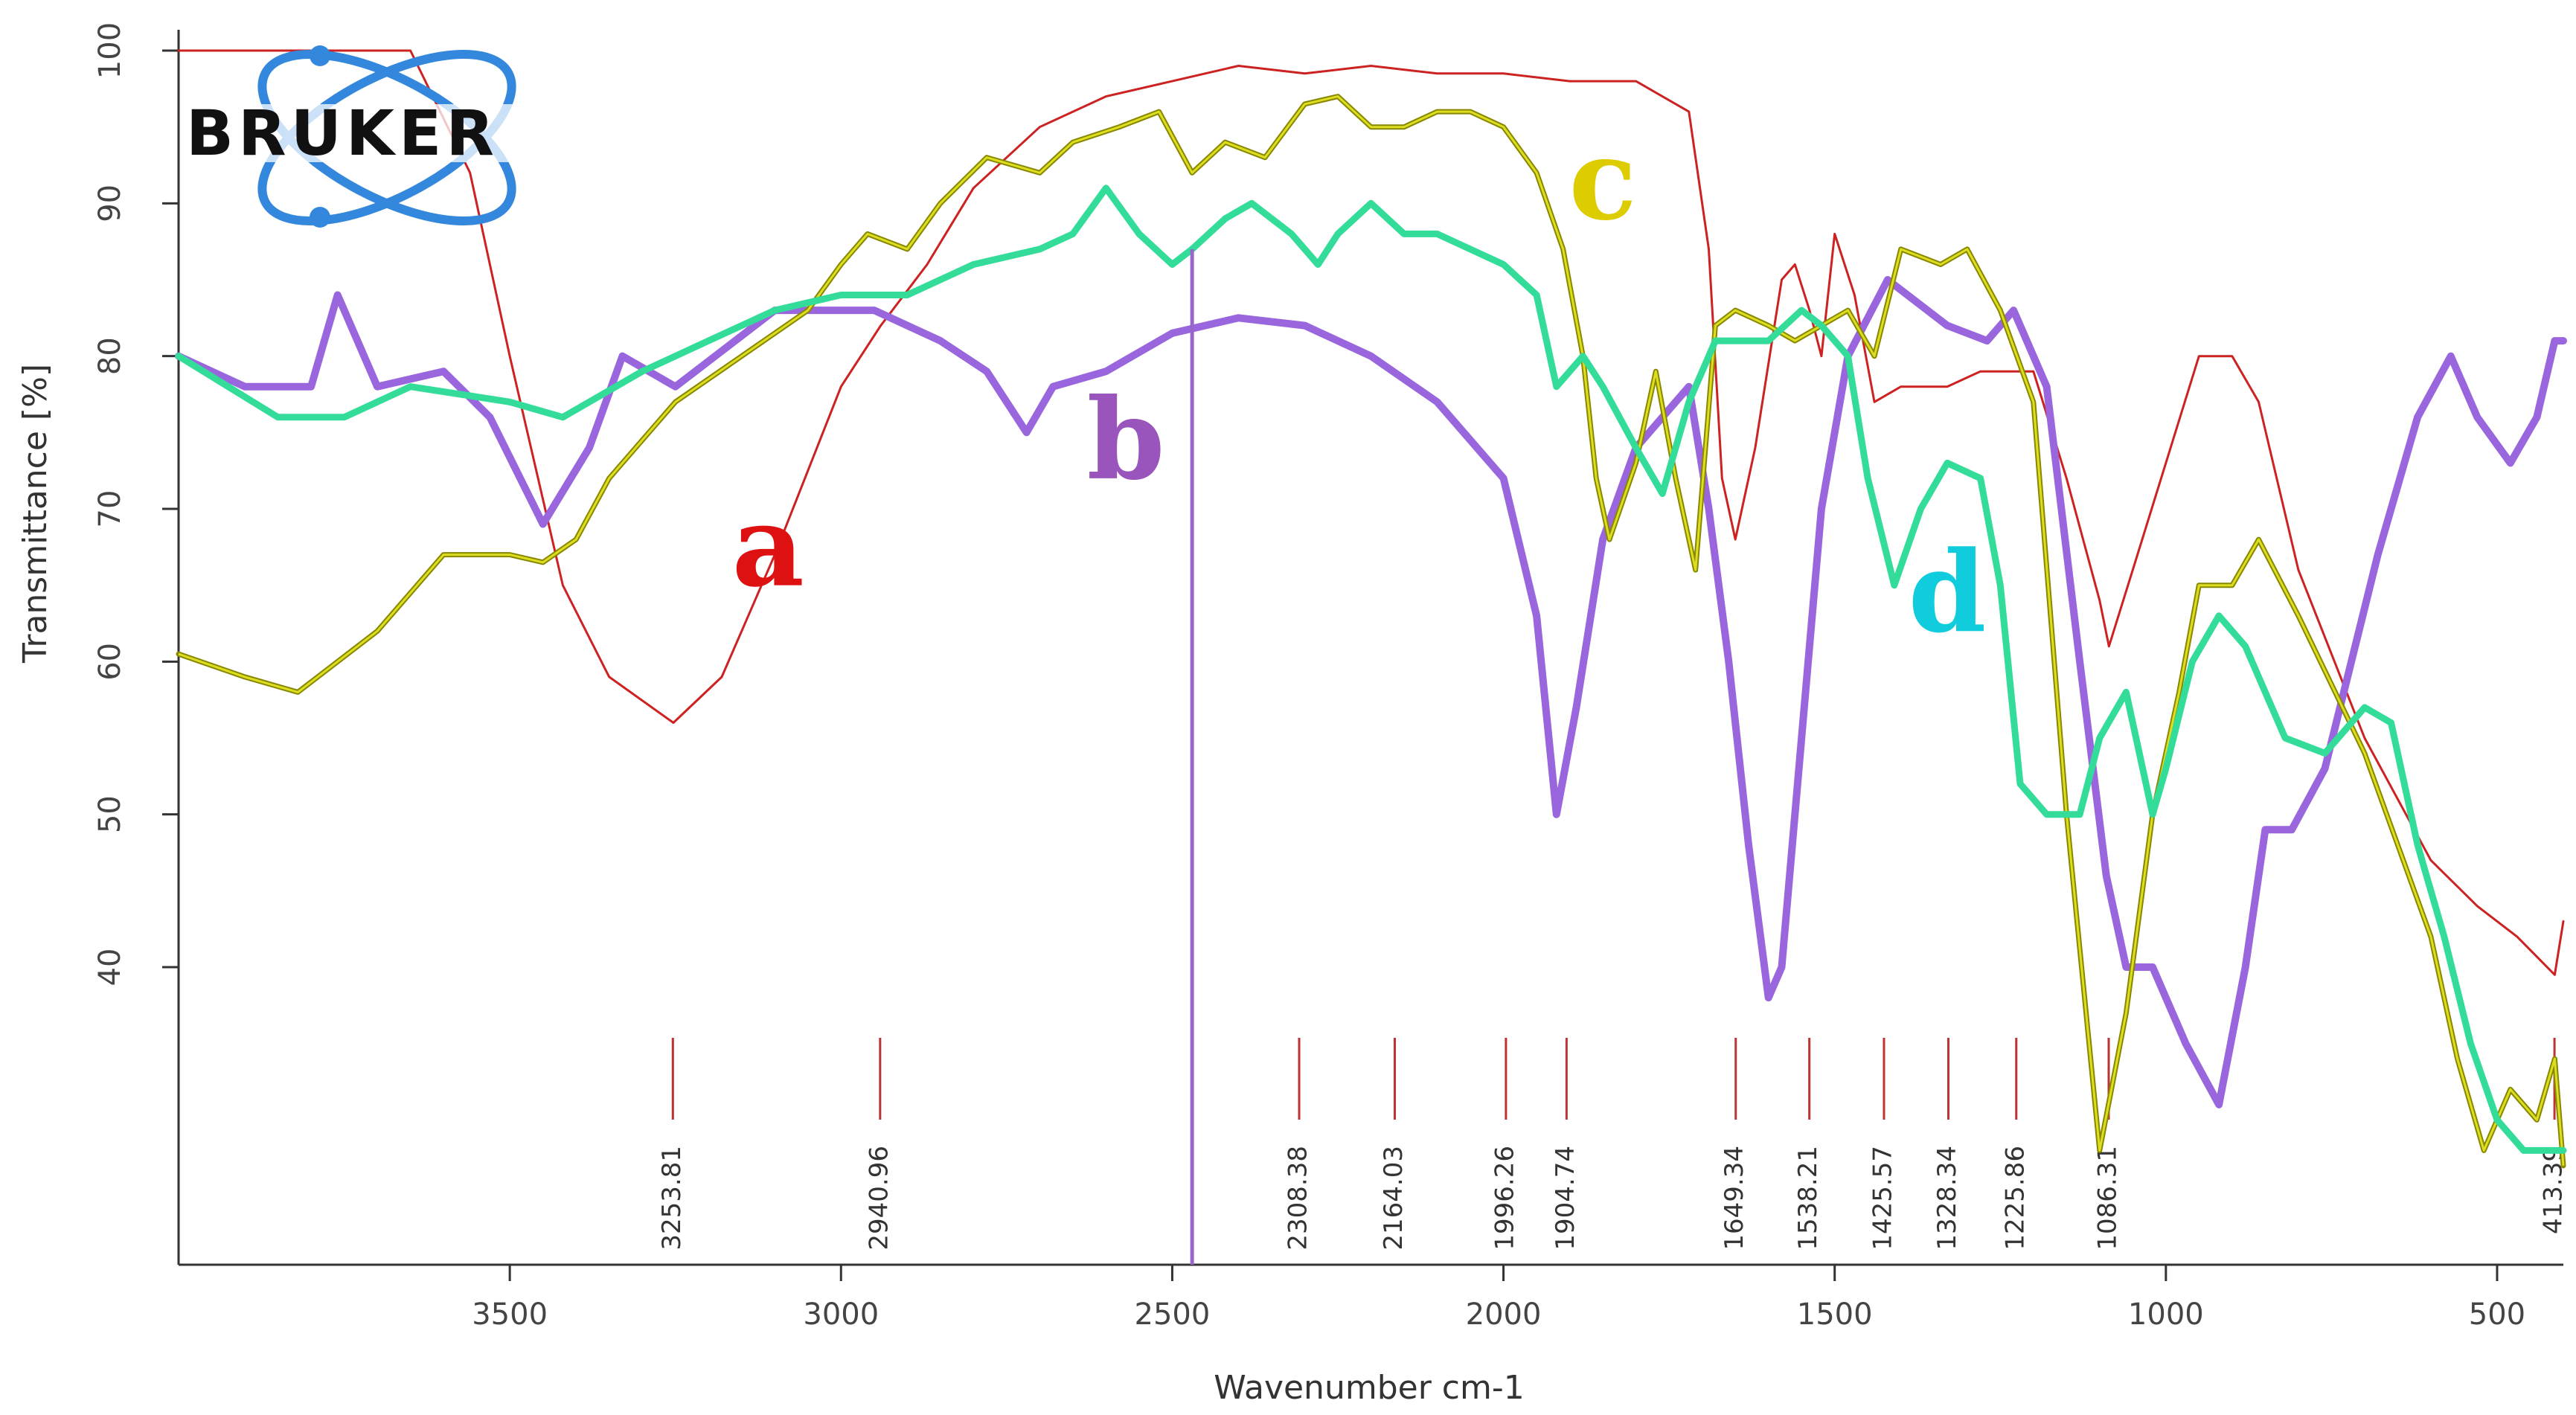 This screenshot has height=1415, width=2576. Describe the element at coordinates (1504, 1198) in the screenshot. I see `peak-marker-label: 1996.26` at that location.